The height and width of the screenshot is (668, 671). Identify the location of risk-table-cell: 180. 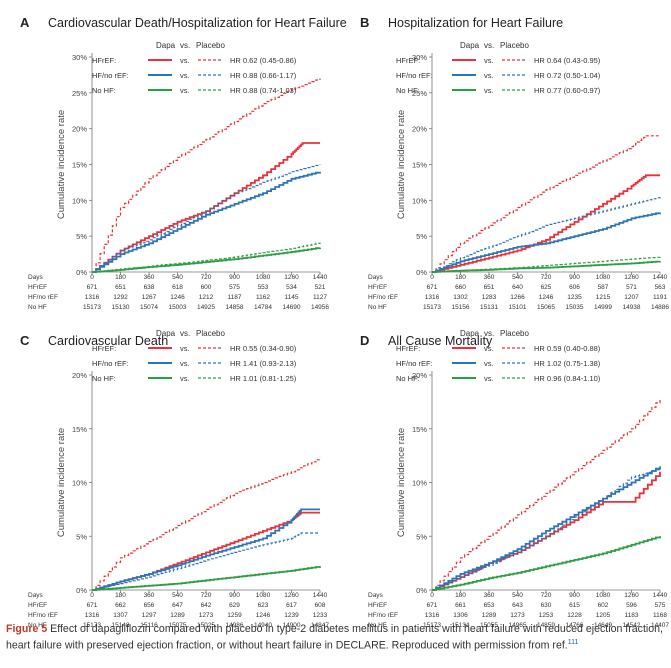
(120, 277).